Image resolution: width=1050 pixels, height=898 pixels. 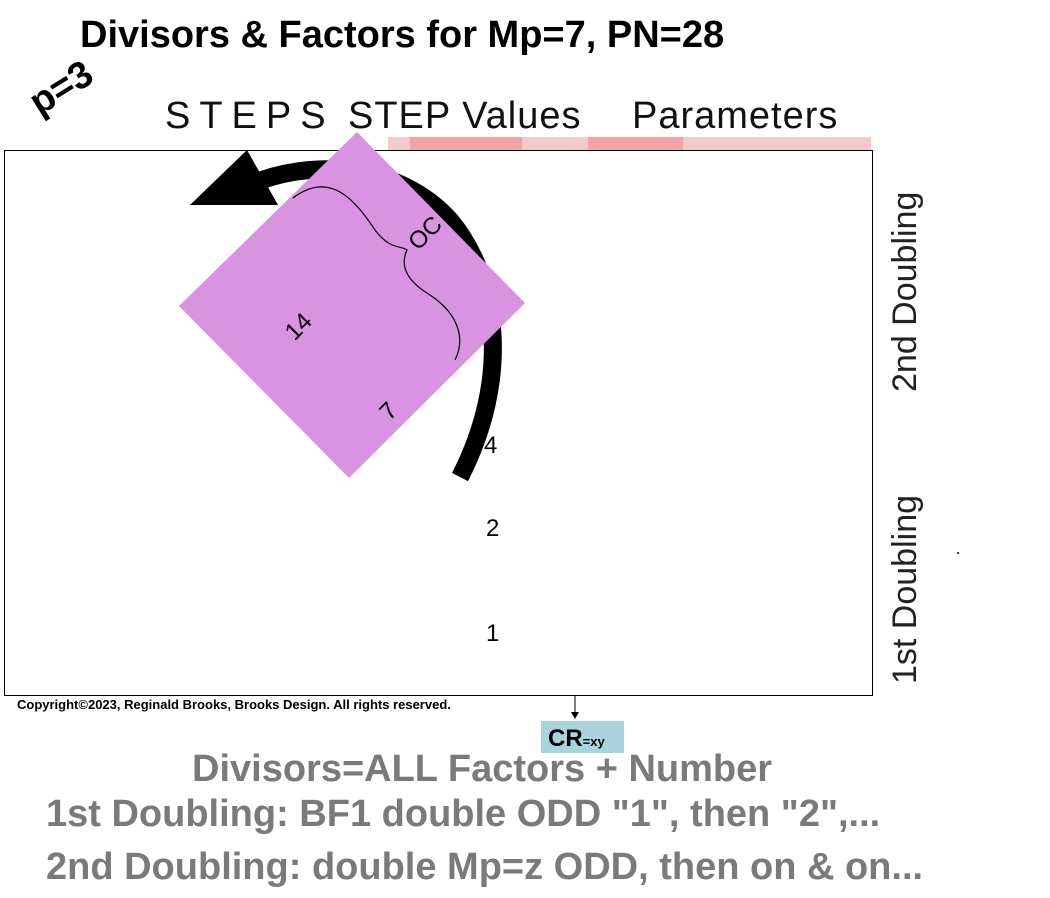 I want to click on steps-header: STEPS, so click(x=250, y=116).